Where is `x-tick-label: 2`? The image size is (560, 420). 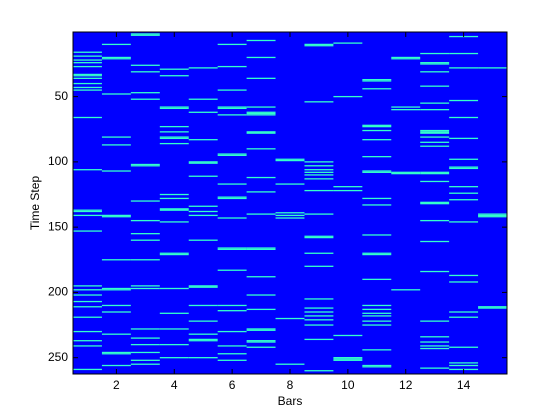
x-tick-label: 2 is located at coordinates (116, 385).